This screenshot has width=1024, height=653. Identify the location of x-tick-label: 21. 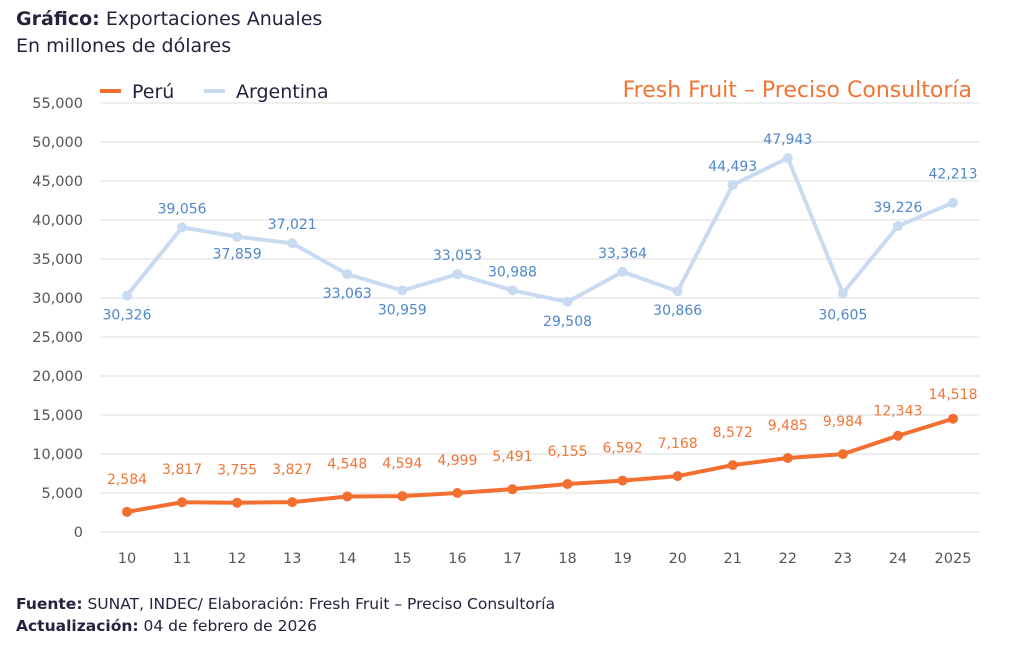
(733, 559).